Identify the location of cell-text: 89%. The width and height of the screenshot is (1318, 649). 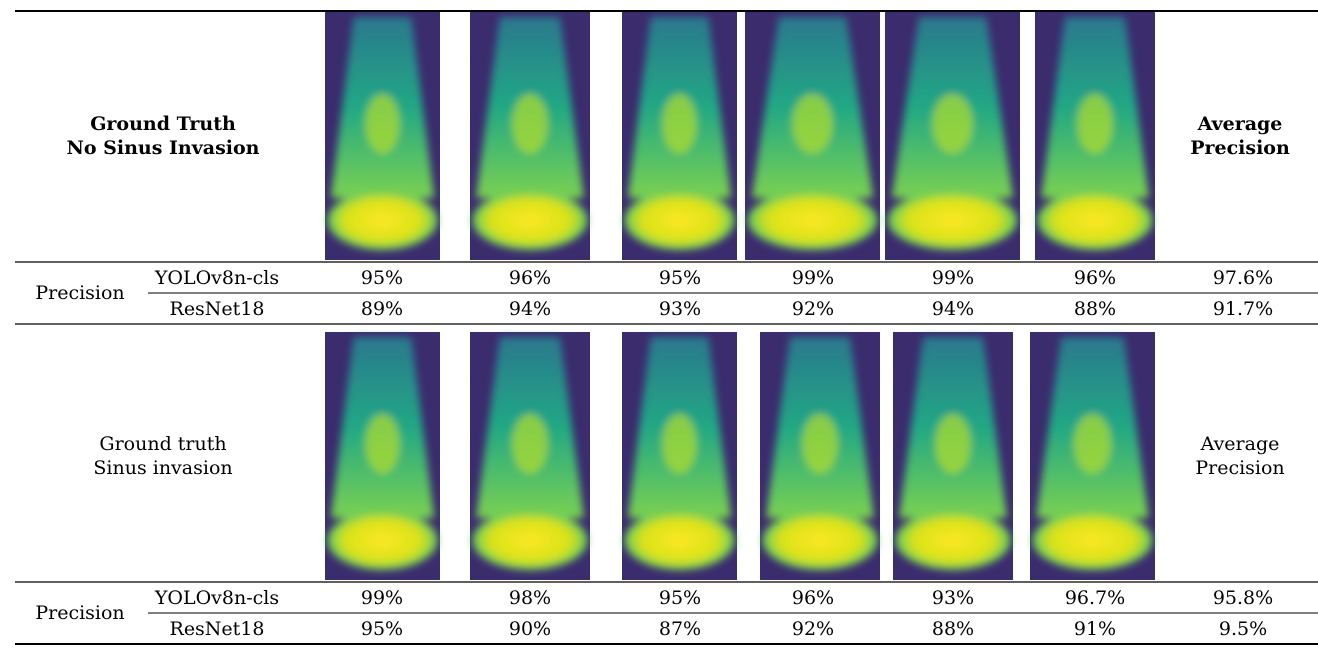
(382, 309).